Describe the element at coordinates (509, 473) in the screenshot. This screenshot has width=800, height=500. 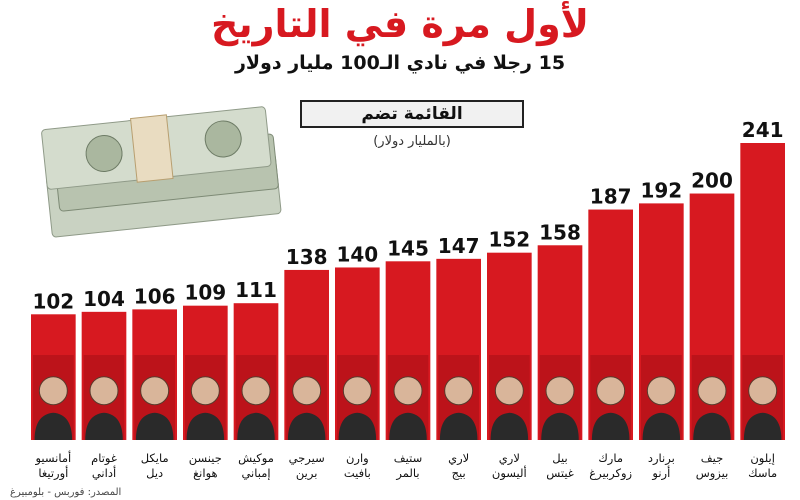
I see `category-label: أليسون` at that location.